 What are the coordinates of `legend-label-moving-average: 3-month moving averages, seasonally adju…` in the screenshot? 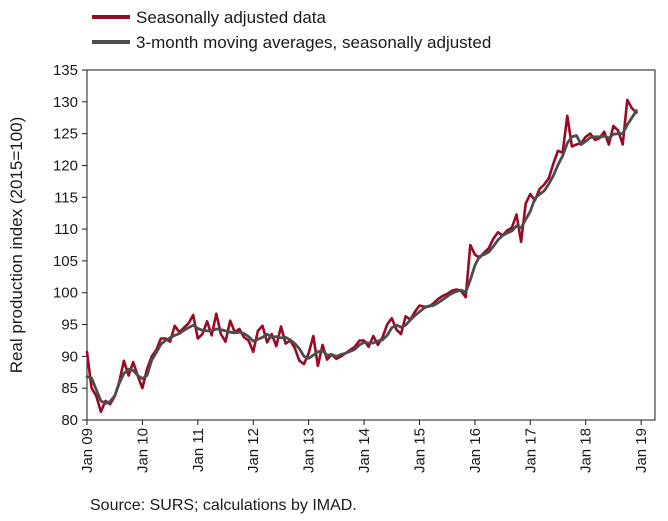 It's located at (313, 42).